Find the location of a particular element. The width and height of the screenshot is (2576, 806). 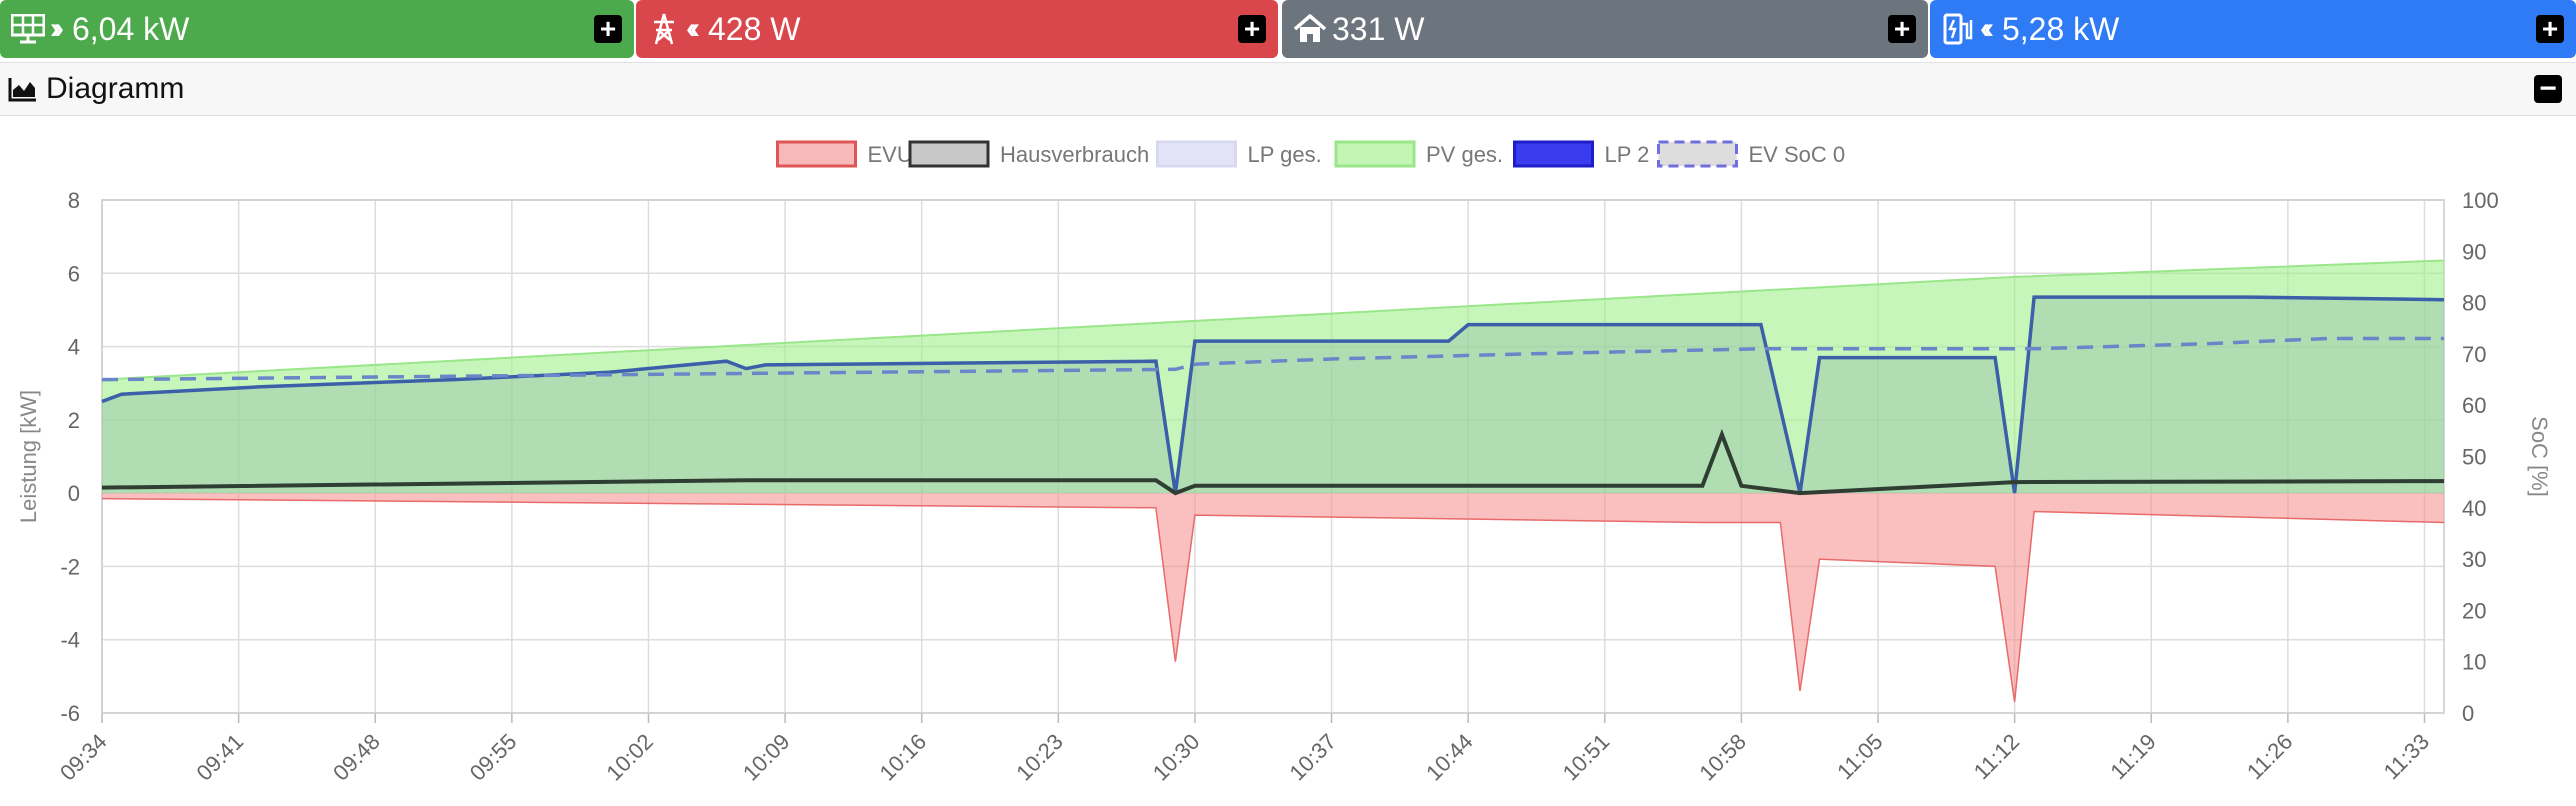

y2-tick-label: 10 is located at coordinates (2474, 662).